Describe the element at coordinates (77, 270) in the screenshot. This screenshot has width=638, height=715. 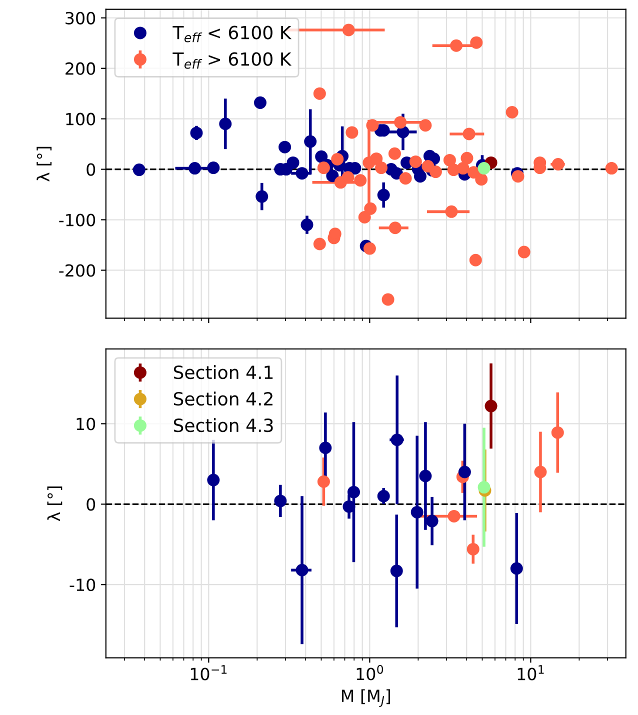
I see `y-tick-label: -200` at that location.